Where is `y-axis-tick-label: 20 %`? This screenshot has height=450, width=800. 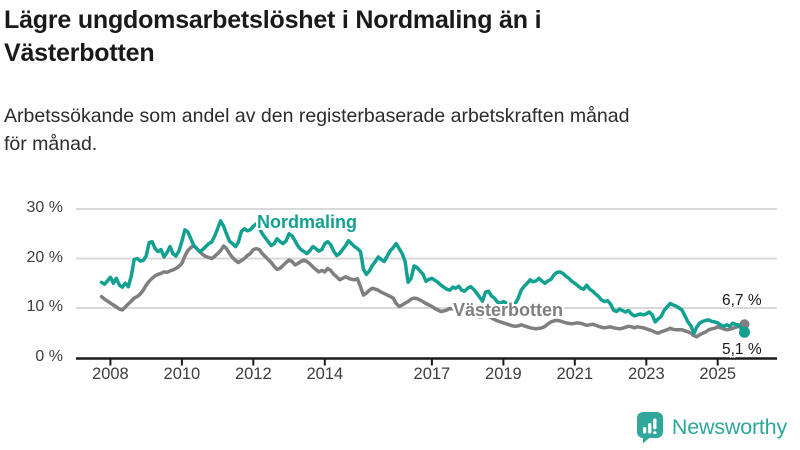 y-axis-tick-label: 20 % is located at coordinates (44, 257).